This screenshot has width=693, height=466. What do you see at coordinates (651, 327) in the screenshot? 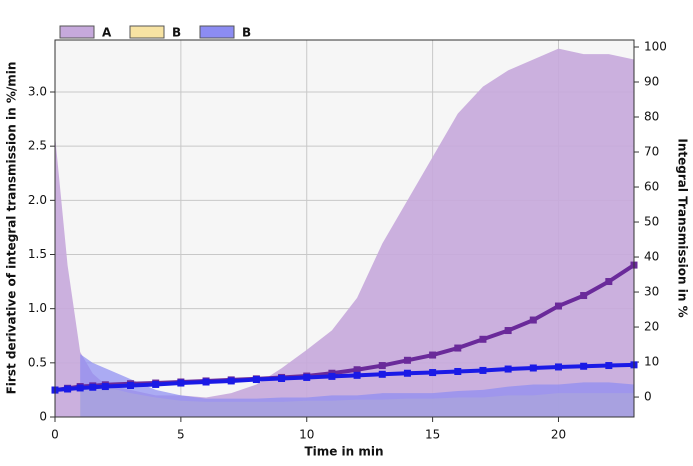
I see `y2-tick-label: 20` at bounding box center [651, 327].